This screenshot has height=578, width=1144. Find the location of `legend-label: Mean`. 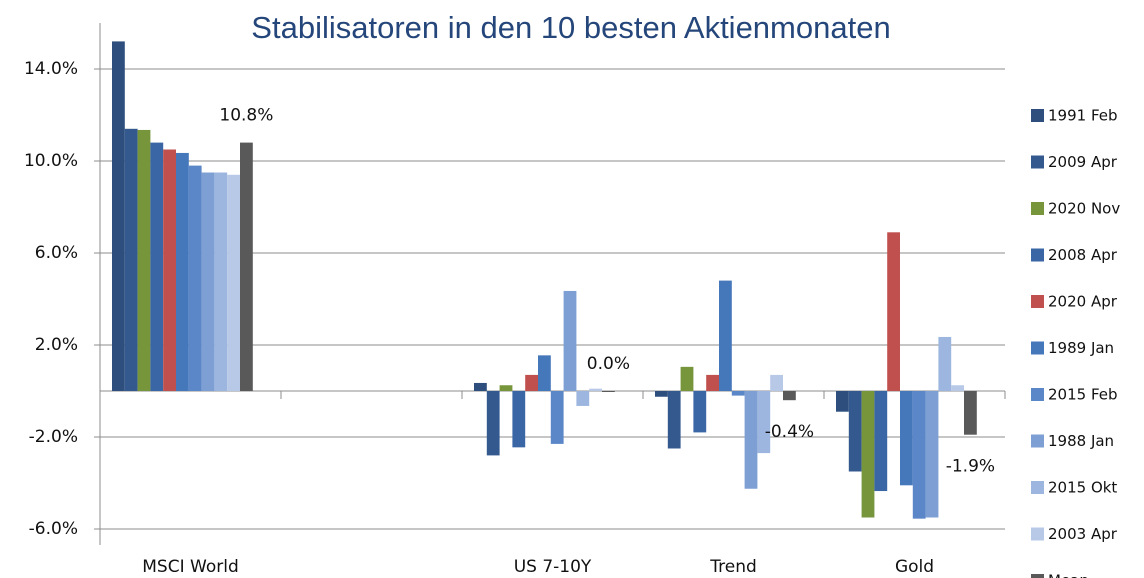

legend-label: Mean is located at coordinates (1068, 575).